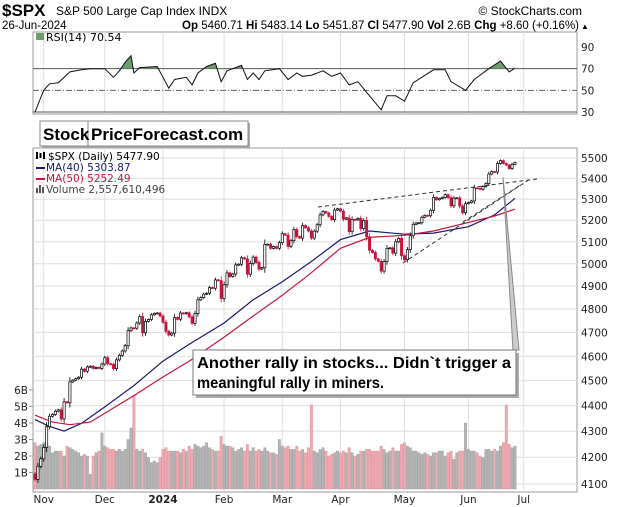  I want to click on vol-value: 2.6B, so click(459, 26).